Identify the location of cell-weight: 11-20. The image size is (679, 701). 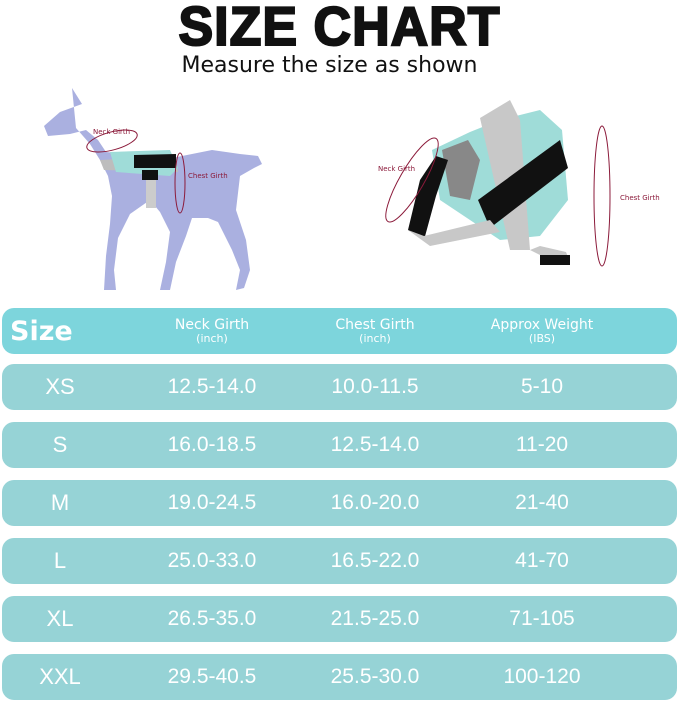
(542, 444).